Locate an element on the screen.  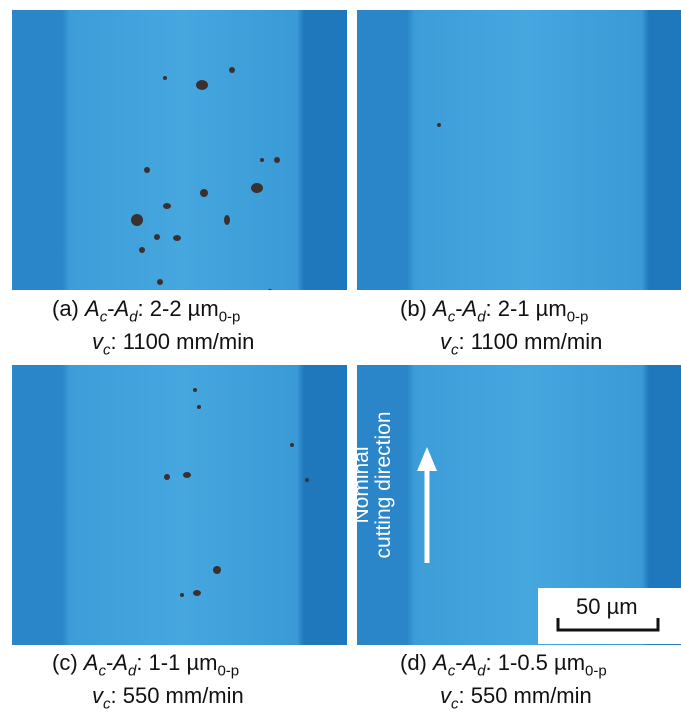
scale-bar: 50 µm is located at coordinates (609, 616).